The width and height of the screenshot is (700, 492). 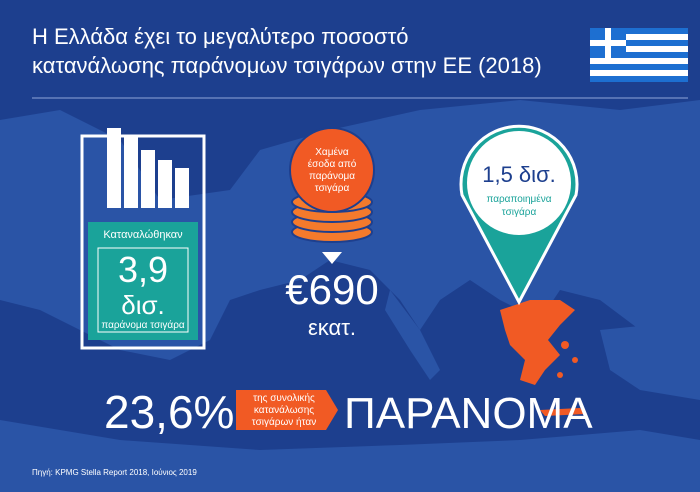 I want to click on arrow-down, so click(x=332, y=258).